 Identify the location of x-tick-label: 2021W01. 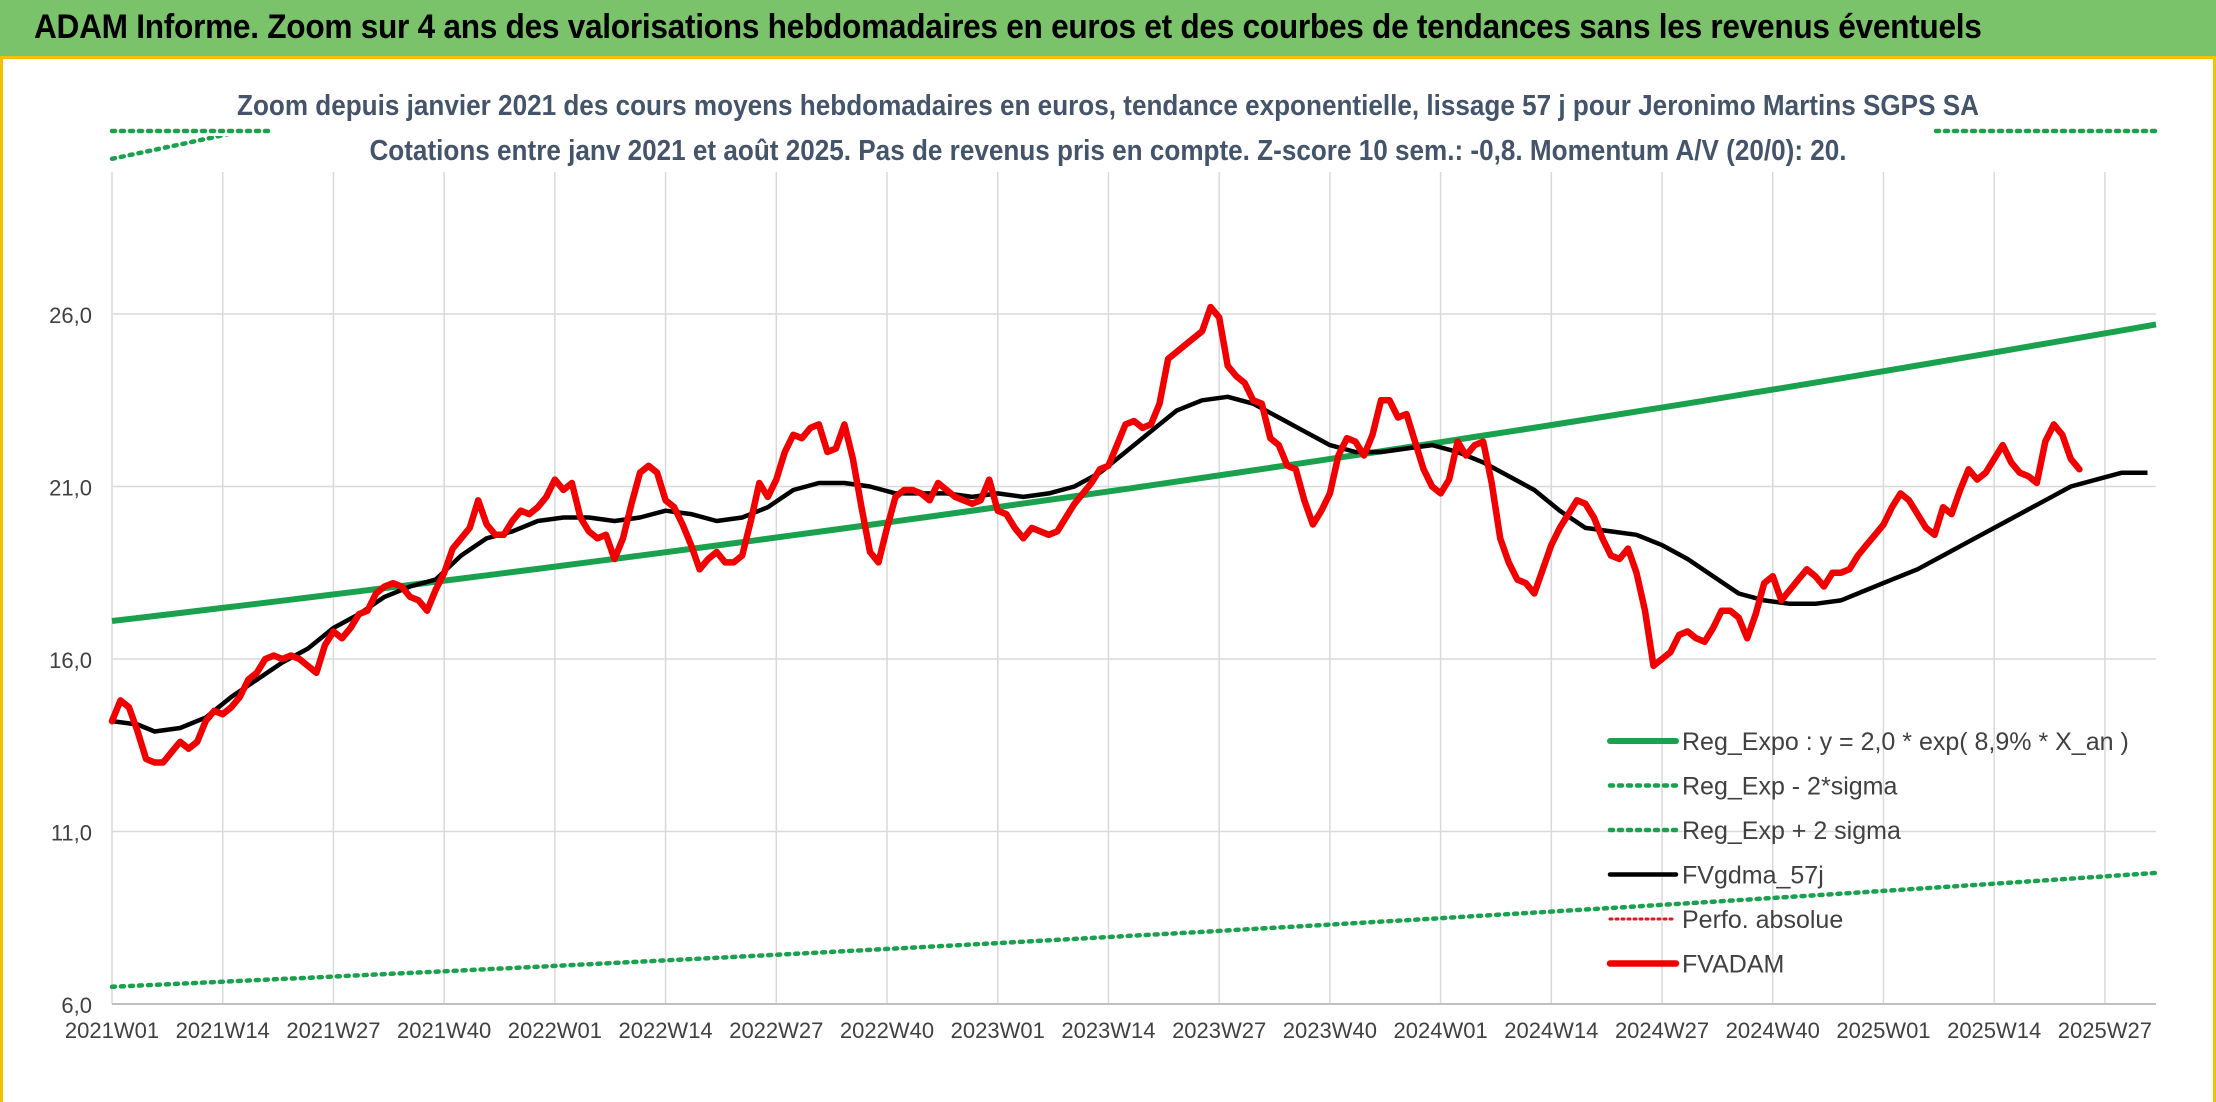
(112, 1030).